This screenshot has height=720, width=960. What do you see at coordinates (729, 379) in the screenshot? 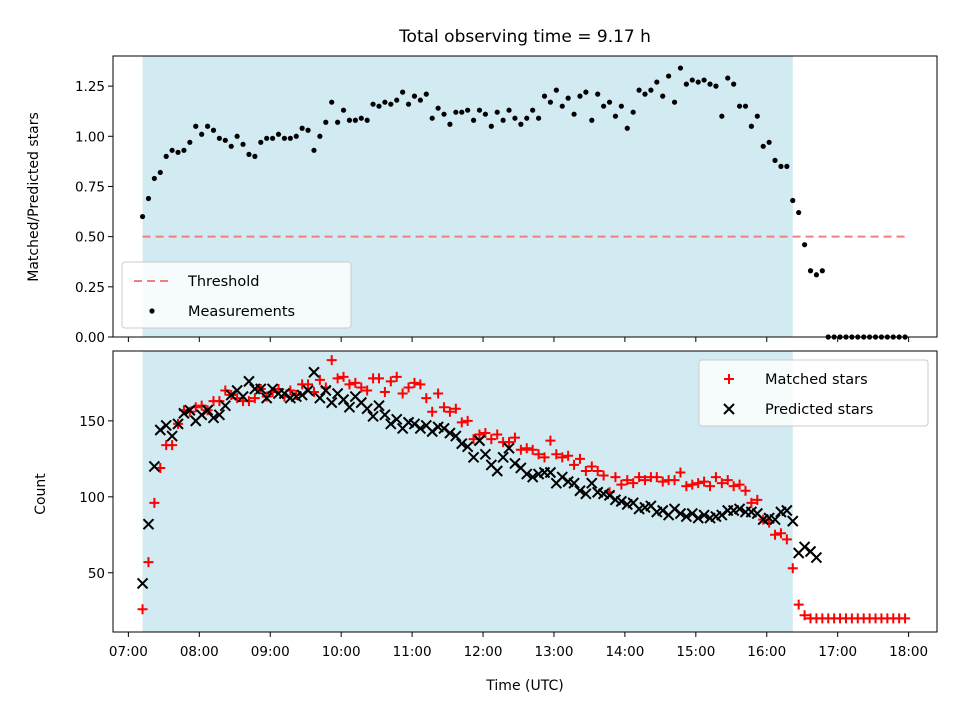
I see `legend-swatch` at bounding box center [729, 379].